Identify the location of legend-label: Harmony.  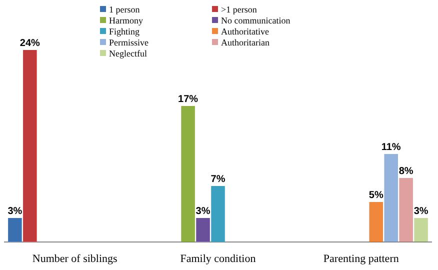
(126, 21).